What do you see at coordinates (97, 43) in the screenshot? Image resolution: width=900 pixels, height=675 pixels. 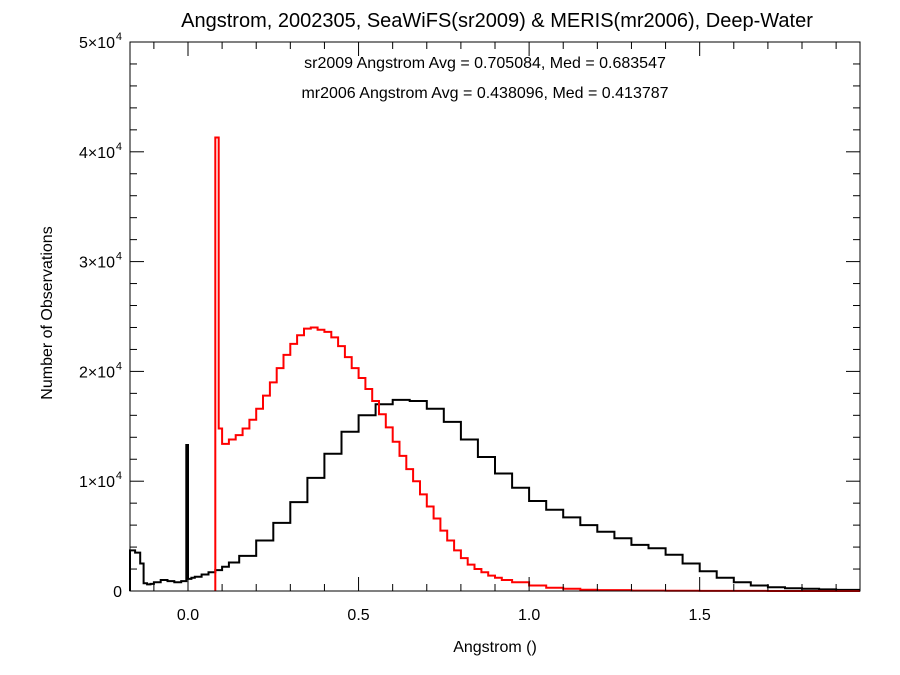 I see `y-tick-label: 5×10` at bounding box center [97, 43].